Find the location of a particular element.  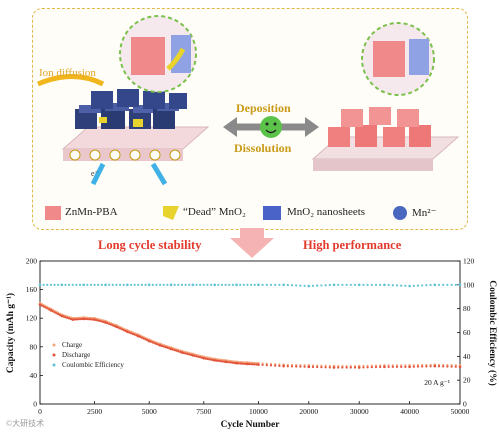

left-substrate is located at coordinates (135, 138).